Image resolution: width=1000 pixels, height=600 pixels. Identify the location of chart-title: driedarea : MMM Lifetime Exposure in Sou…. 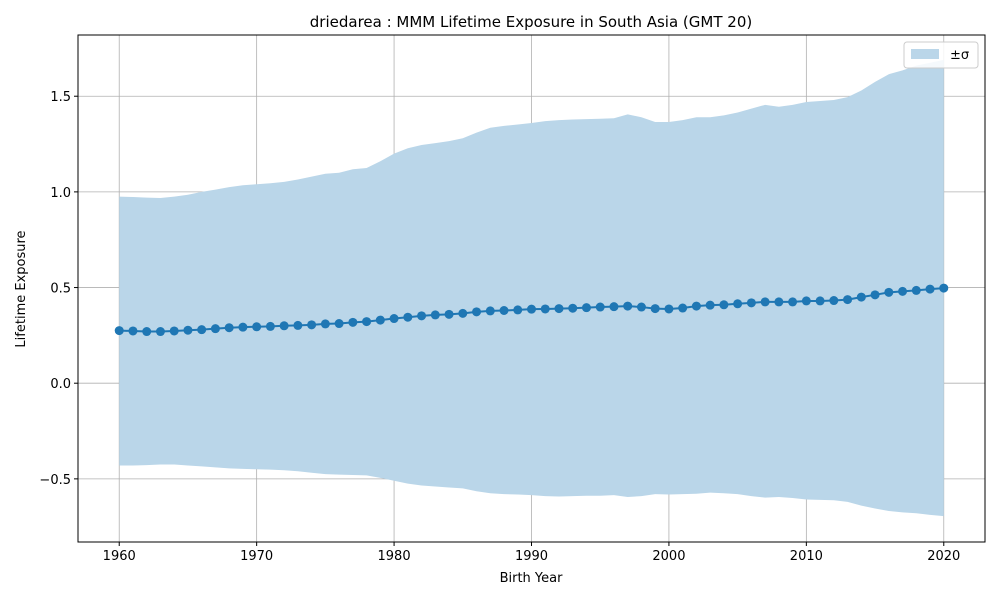
(531, 22).